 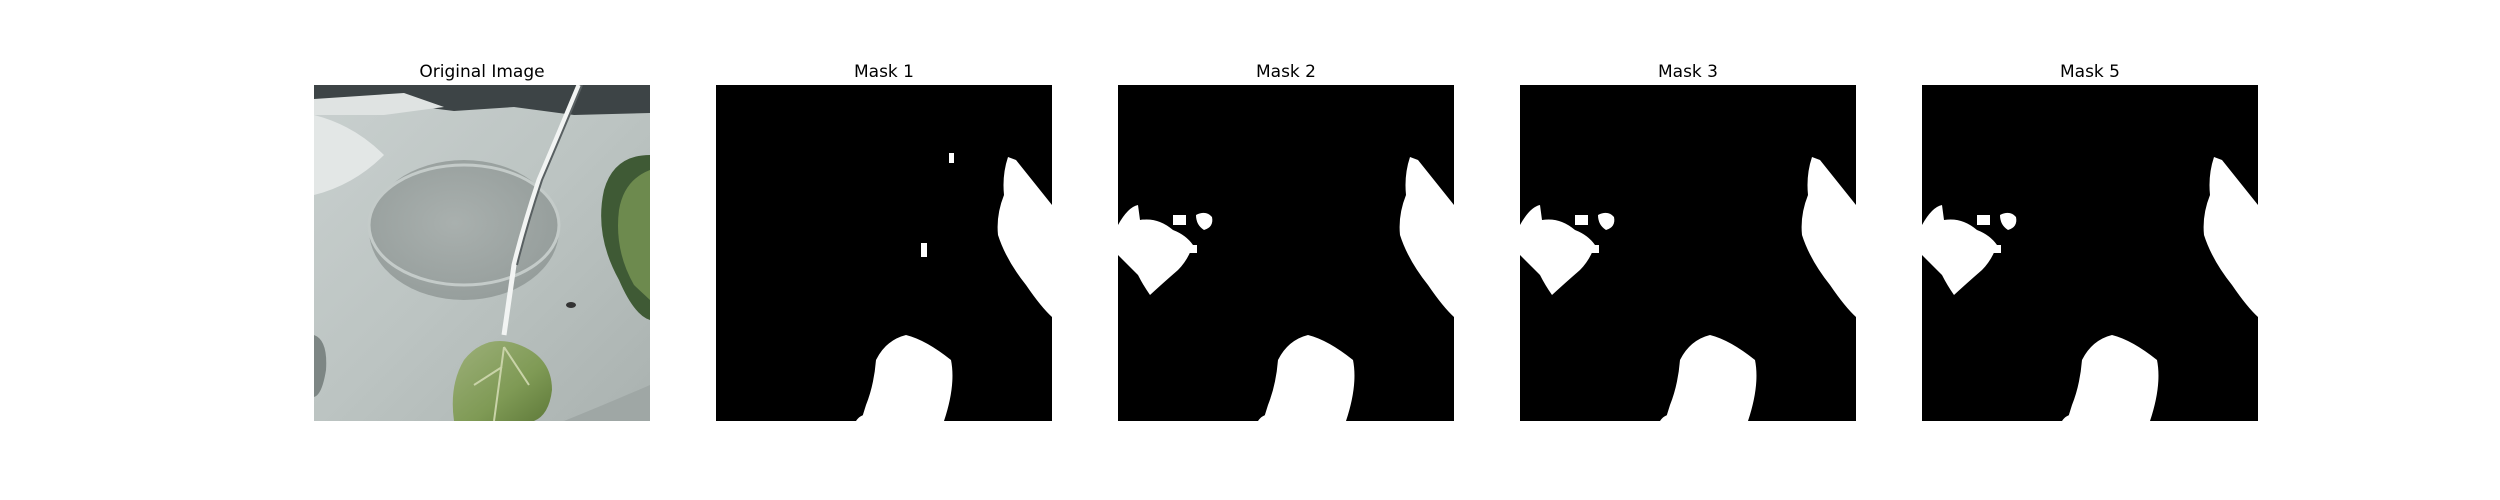 I want to click on panel-original-image: Original Image, so click(x=482, y=240).